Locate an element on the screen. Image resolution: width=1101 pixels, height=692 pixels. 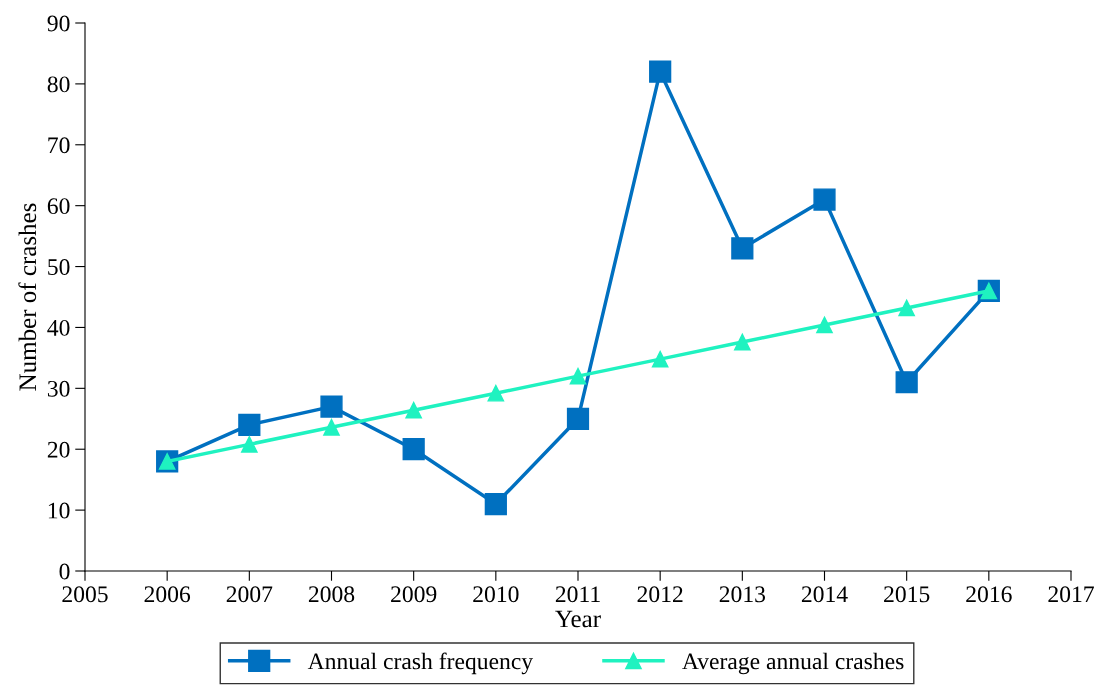
x-tick-label: 2011 is located at coordinates (577, 594).